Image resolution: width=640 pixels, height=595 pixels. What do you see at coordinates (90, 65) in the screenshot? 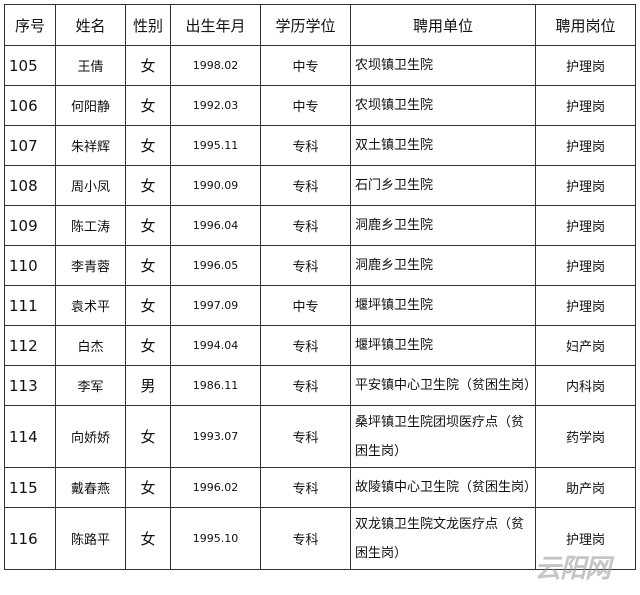
I see `cell-name: 王倩` at bounding box center [90, 65].